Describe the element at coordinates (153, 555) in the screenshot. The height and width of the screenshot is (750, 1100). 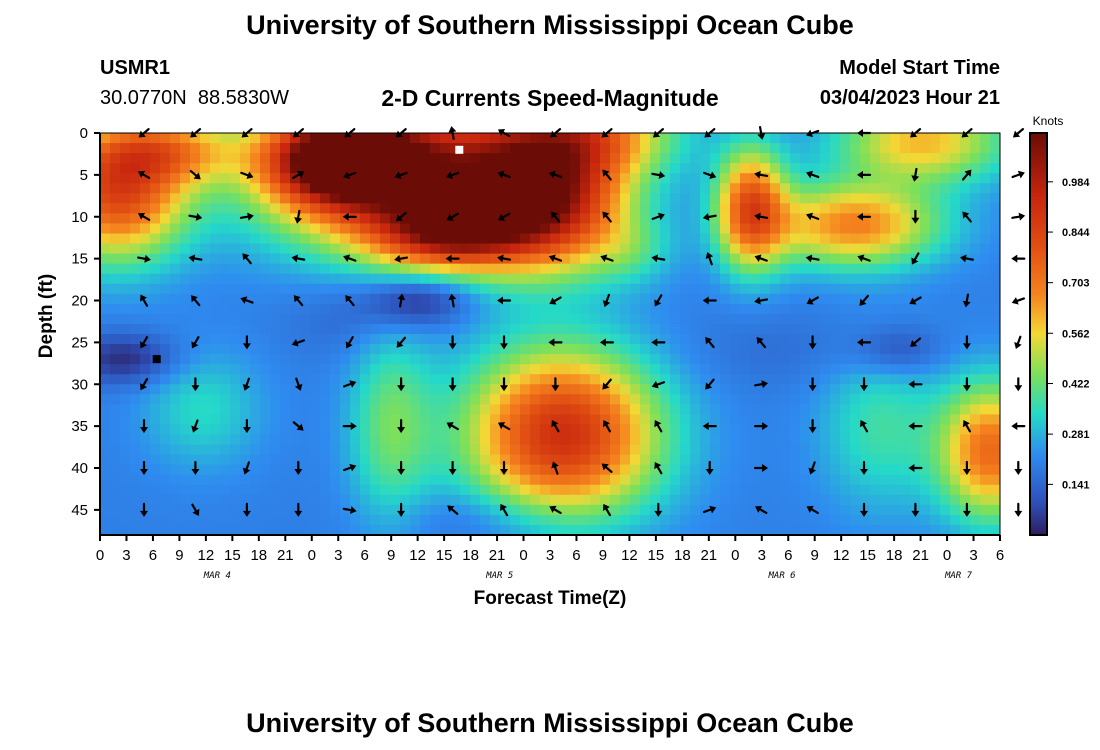
I see `x-tick-label: 6` at that location.